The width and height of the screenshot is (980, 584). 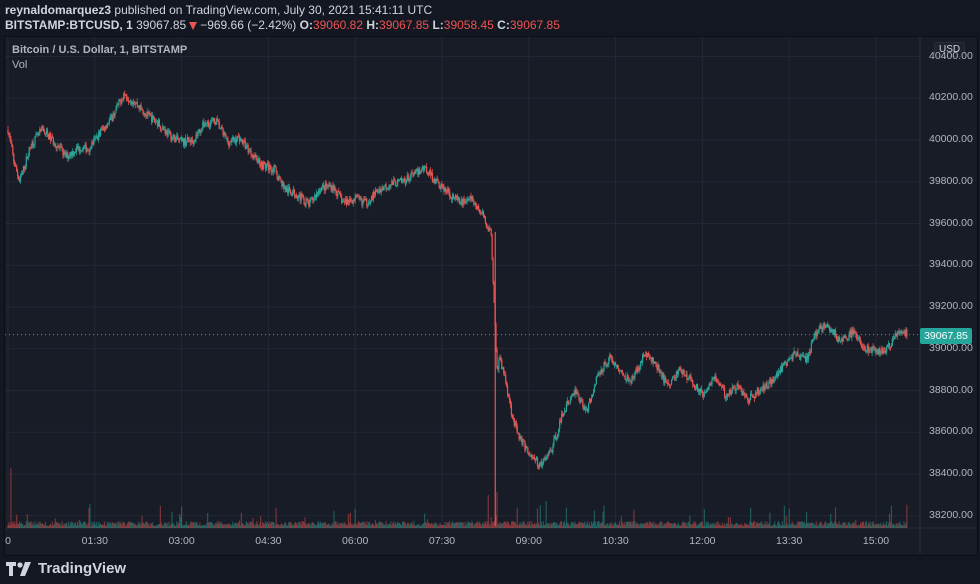 I want to click on symbol-name: BITSTAMP:BTCUSD, 1, so click(x=69, y=25).